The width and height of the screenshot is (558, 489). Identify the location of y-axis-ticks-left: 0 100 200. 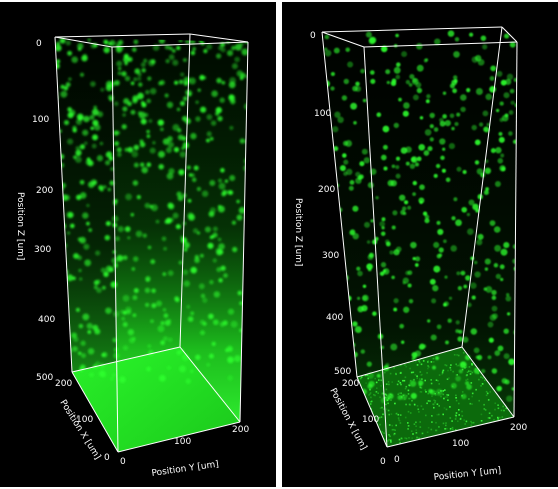
(184, 446).